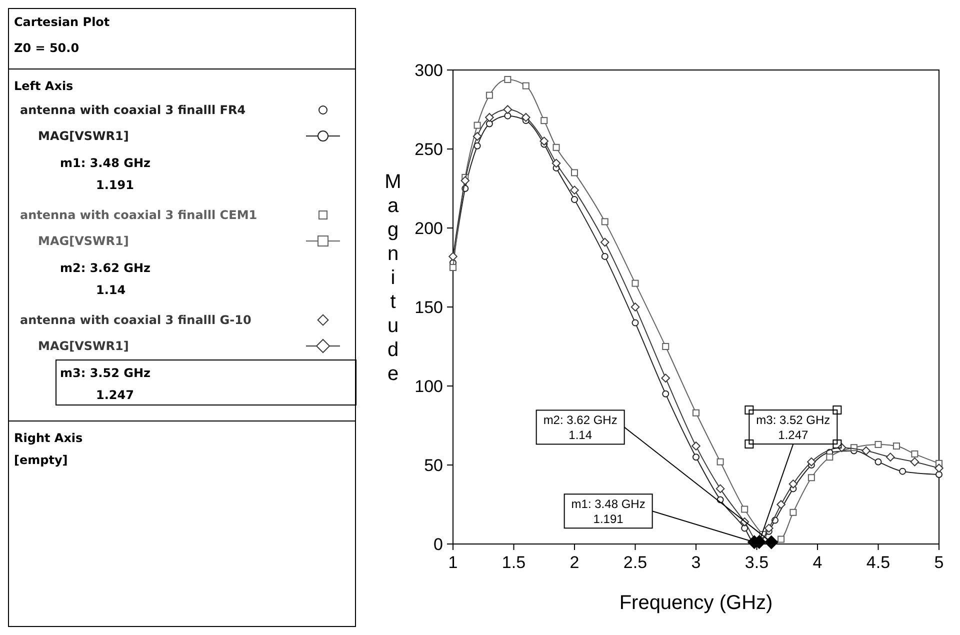 The image size is (960, 635). Describe the element at coordinates (44, 86) in the screenshot. I see `text: Left Axis` at that location.